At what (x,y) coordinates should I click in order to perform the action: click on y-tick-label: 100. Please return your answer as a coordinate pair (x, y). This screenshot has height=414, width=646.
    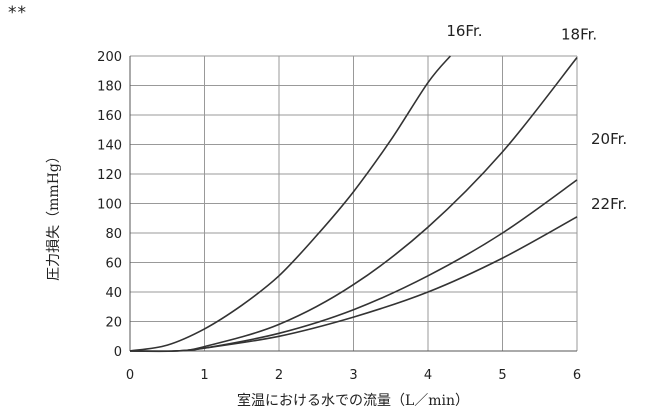
    Looking at the image, I should click on (109, 205).